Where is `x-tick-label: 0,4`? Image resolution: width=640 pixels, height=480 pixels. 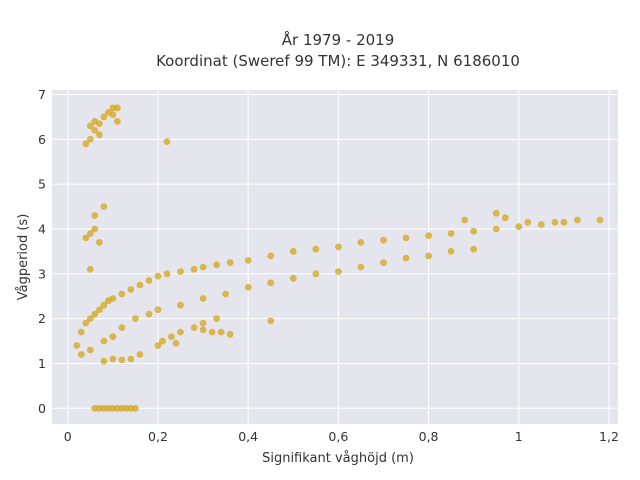 x-tick-label: 0,4 is located at coordinates (248, 436).